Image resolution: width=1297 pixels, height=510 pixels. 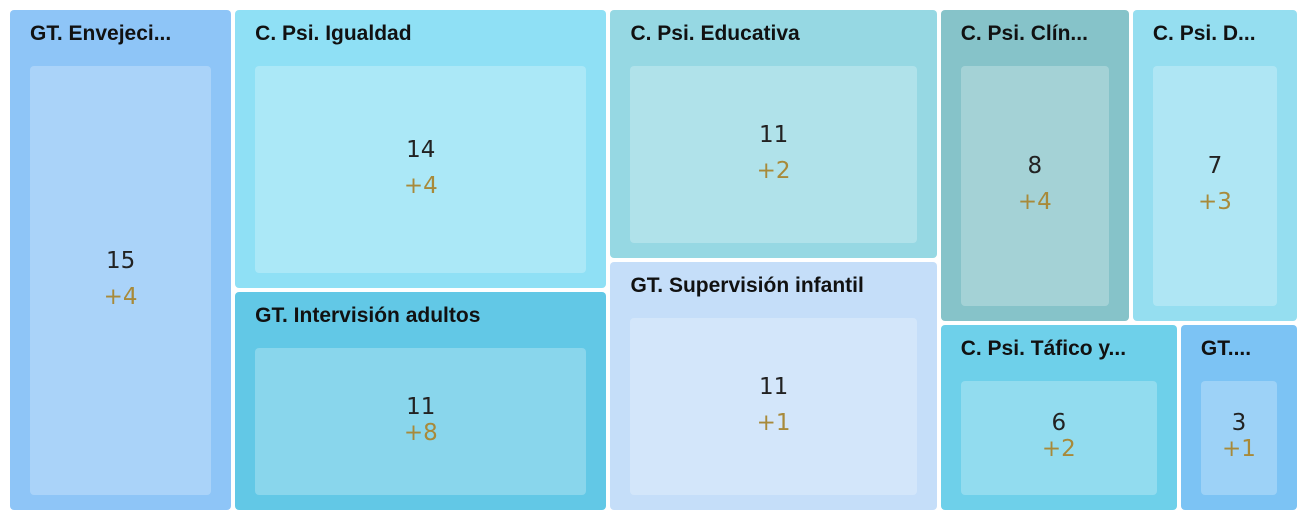 I want to click on tile-body: 11 +8, so click(x=421, y=421).